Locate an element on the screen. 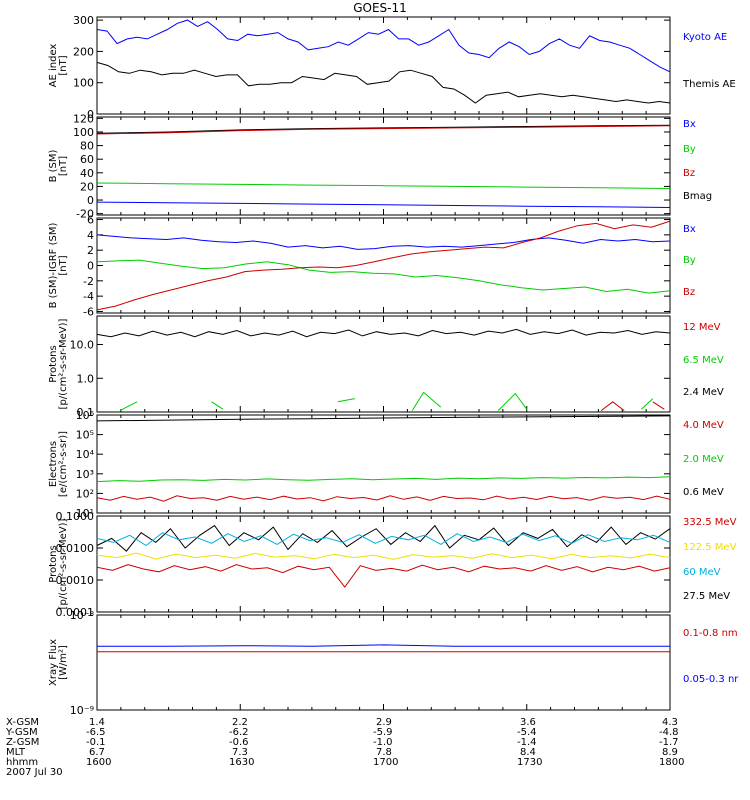 Image resolution: width=750 pixels, height=800 pixels. series-line-by is located at coordinates (383, 185).